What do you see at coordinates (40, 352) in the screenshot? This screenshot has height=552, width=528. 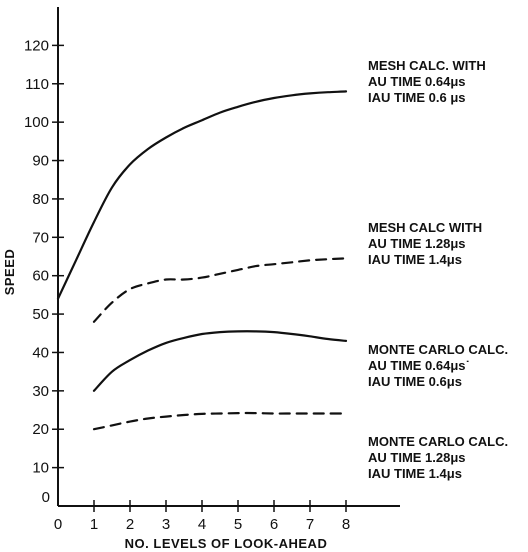 I see `y-tick-label: 40` at bounding box center [40, 352].